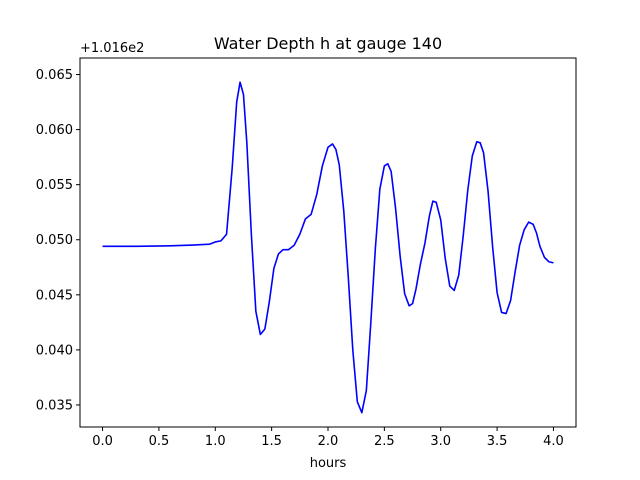  Describe the element at coordinates (553, 441) in the screenshot. I see `x-tick-label: 4.0` at that location.